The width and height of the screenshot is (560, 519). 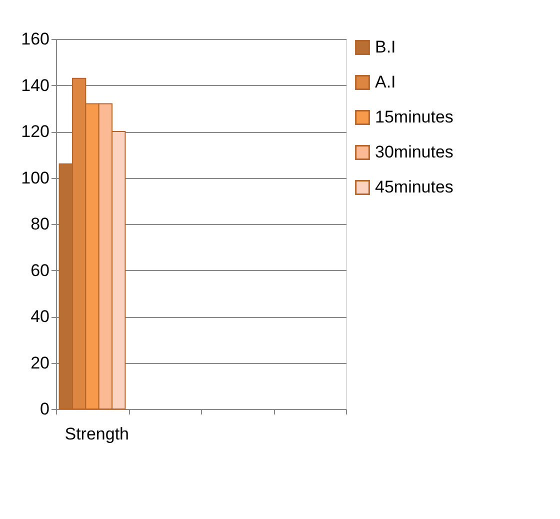 What do you see at coordinates (40, 270) in the screenshot?
I see `y-tick-label: 60` at bounding box center [40, 270].